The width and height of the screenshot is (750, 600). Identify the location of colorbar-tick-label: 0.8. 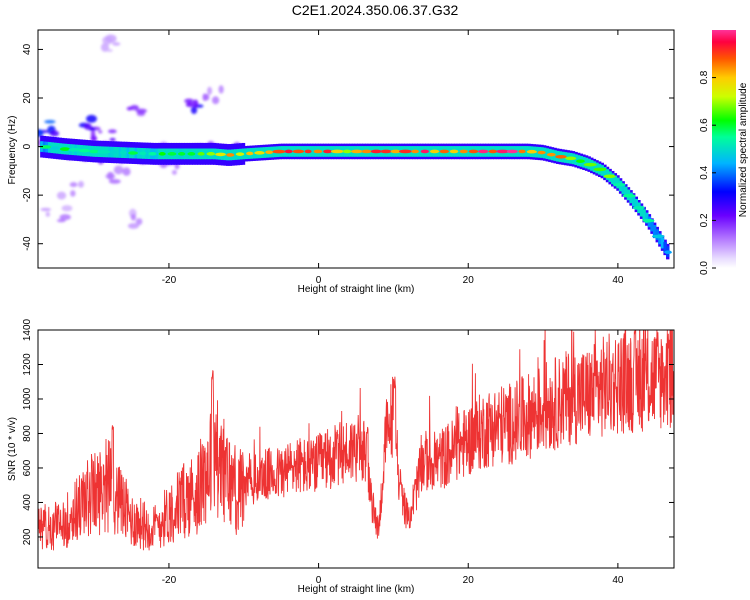
(704, 77).